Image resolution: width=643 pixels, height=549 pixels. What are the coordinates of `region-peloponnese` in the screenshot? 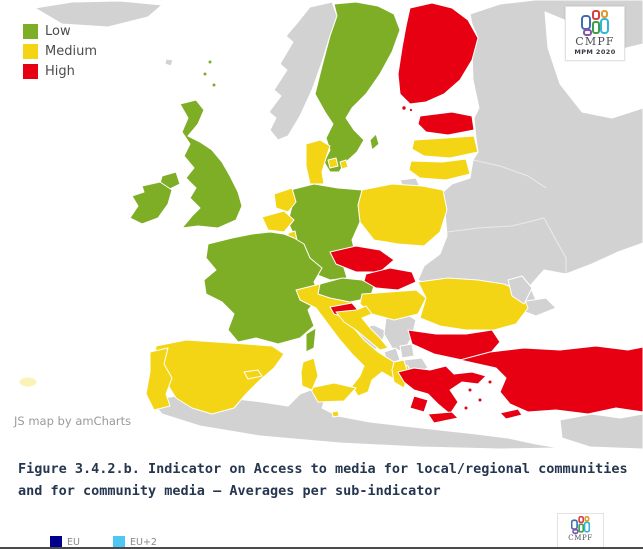 It's located at (419, 404).